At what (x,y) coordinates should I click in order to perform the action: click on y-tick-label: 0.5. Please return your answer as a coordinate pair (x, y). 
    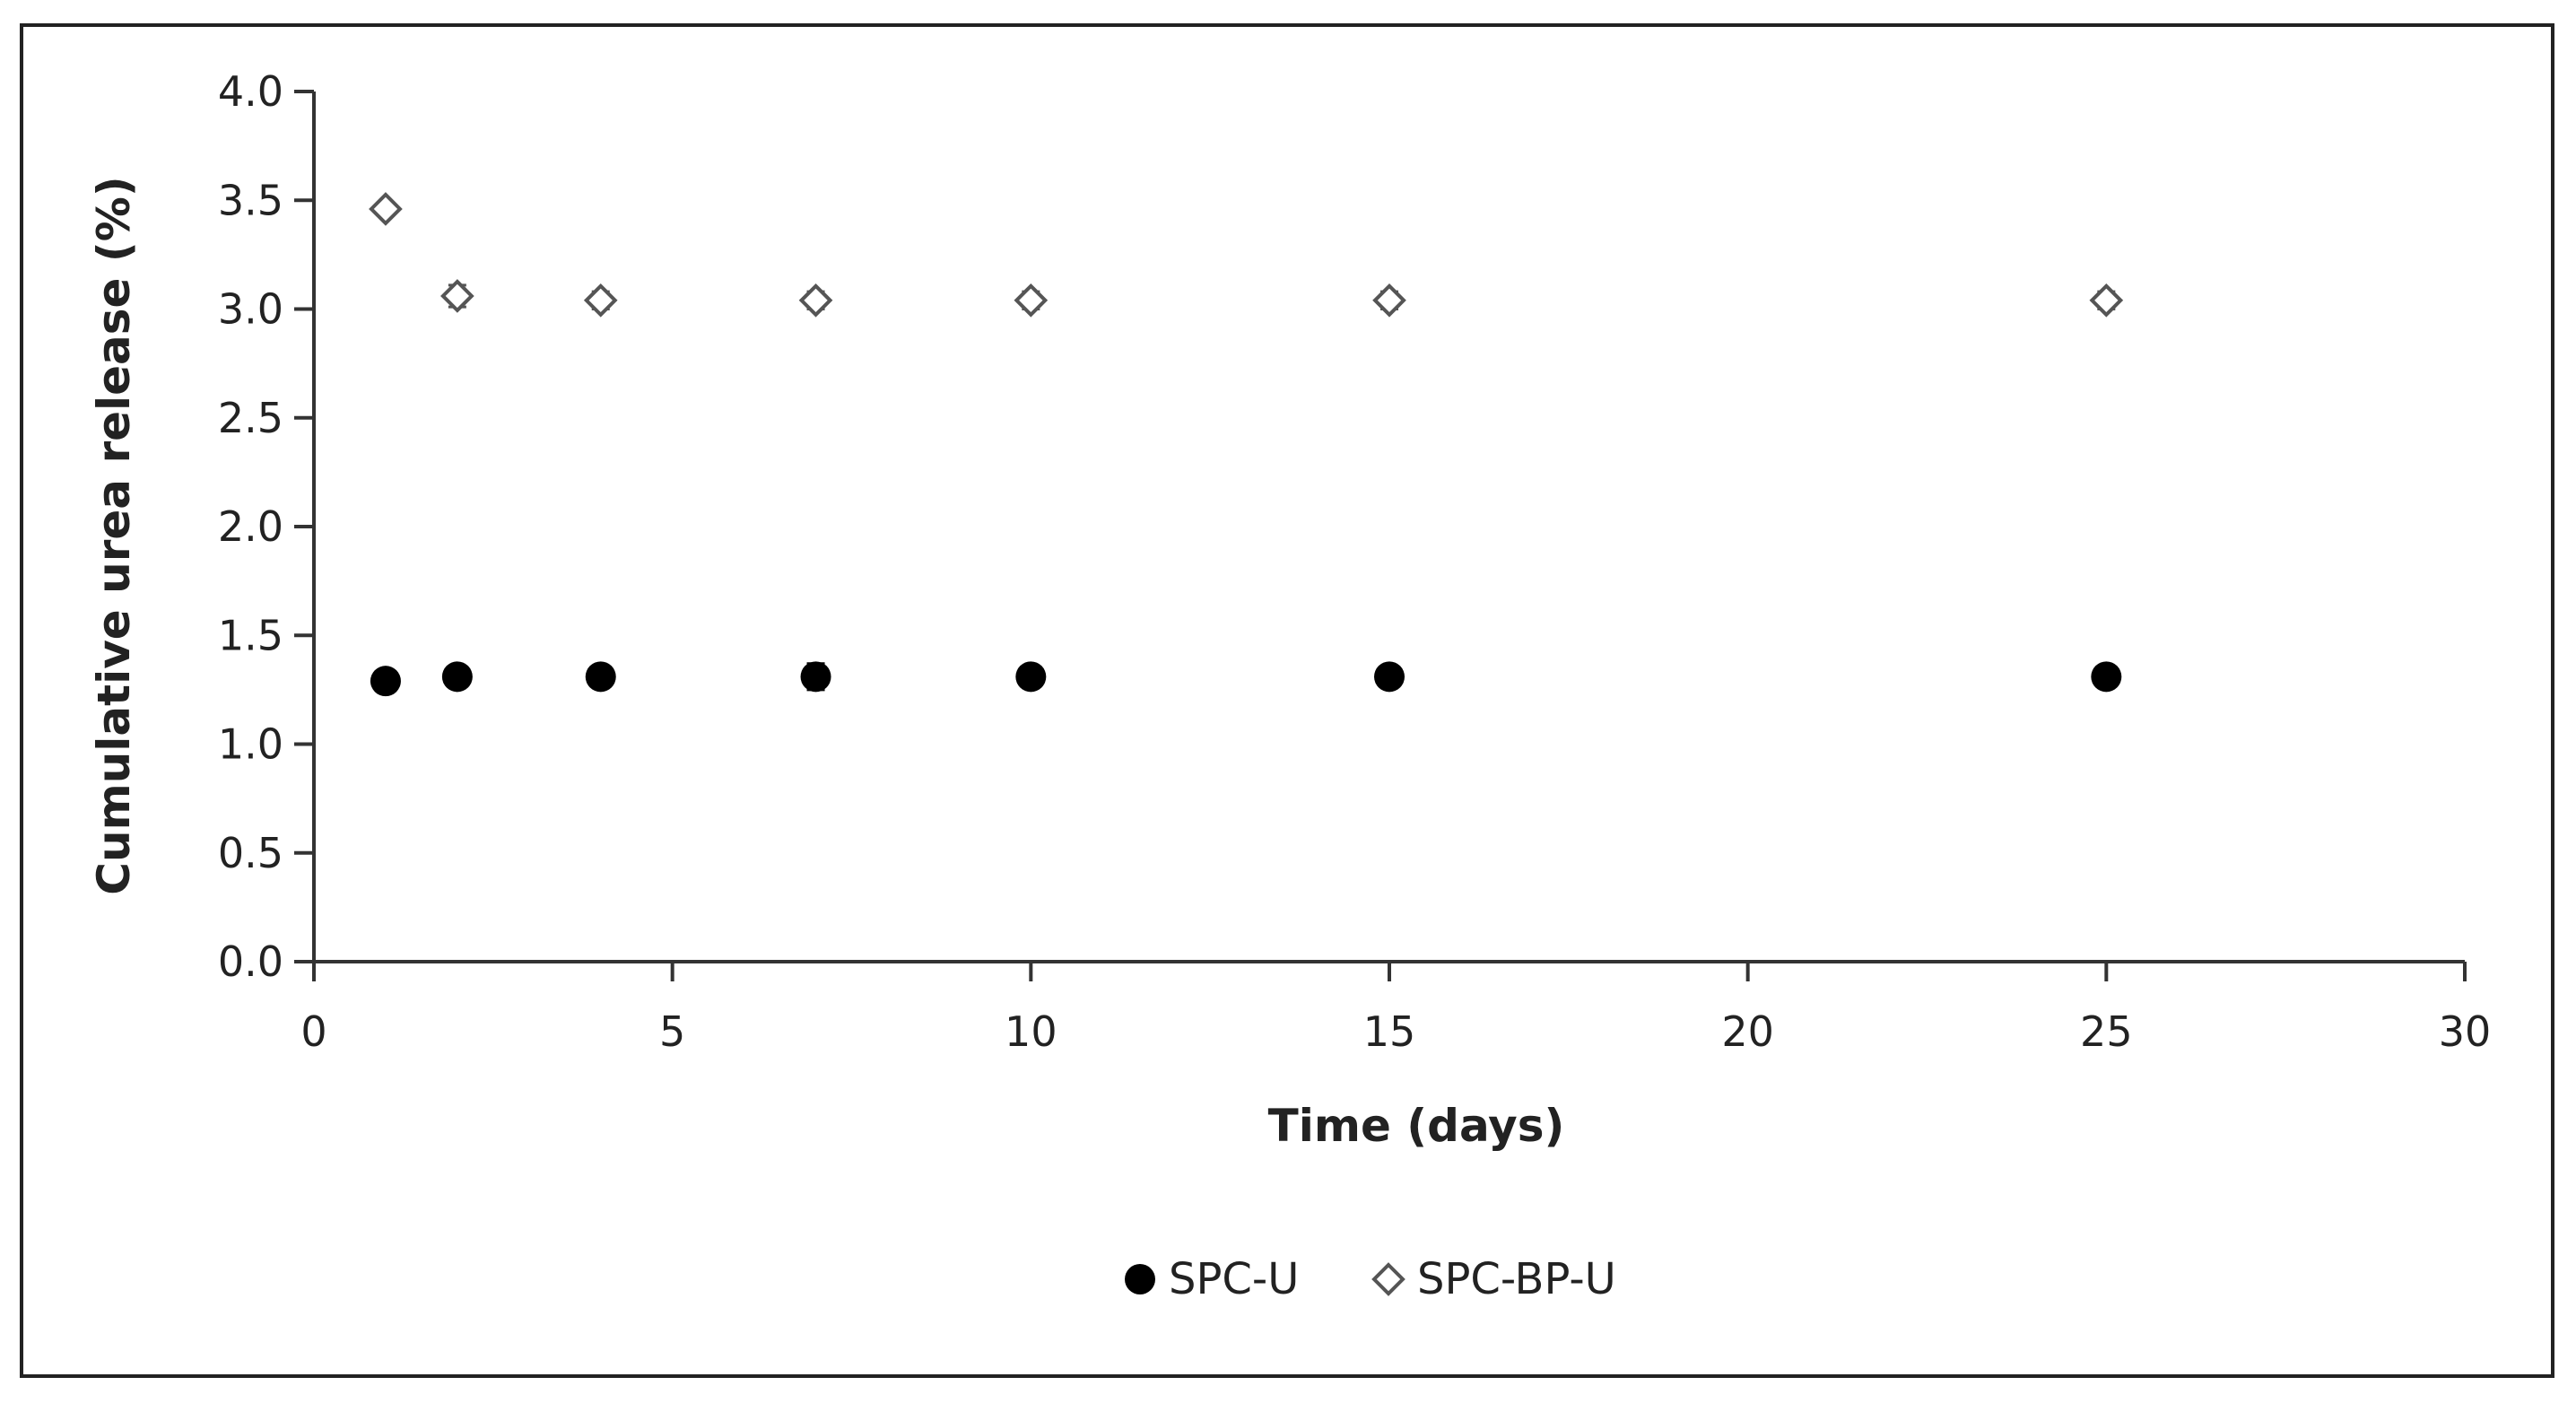
    Looking at the image, I should click on (250, 853).